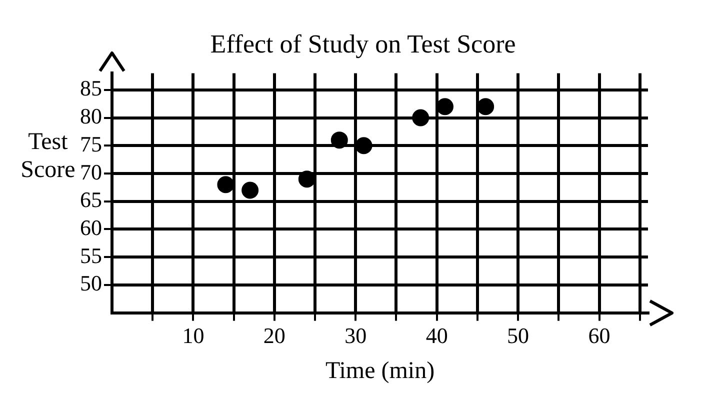 The height and width of the screenshot is (402, 701). I want to click on y-tick-label: 75, so click(91, 143).